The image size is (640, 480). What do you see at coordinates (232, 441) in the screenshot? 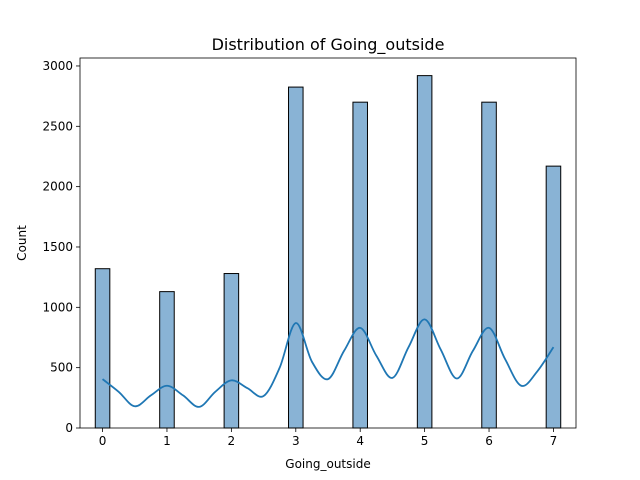
I see `x-tick-label: 2` at bounding box center [232, 441].